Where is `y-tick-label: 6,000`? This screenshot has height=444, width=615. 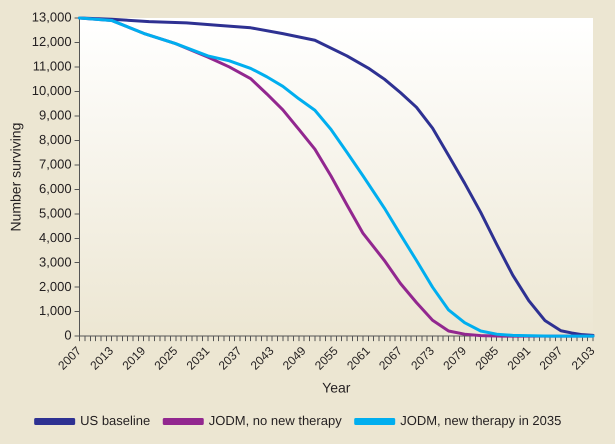 y-tick-label: 6,000 is located at coordinates (55, 188).